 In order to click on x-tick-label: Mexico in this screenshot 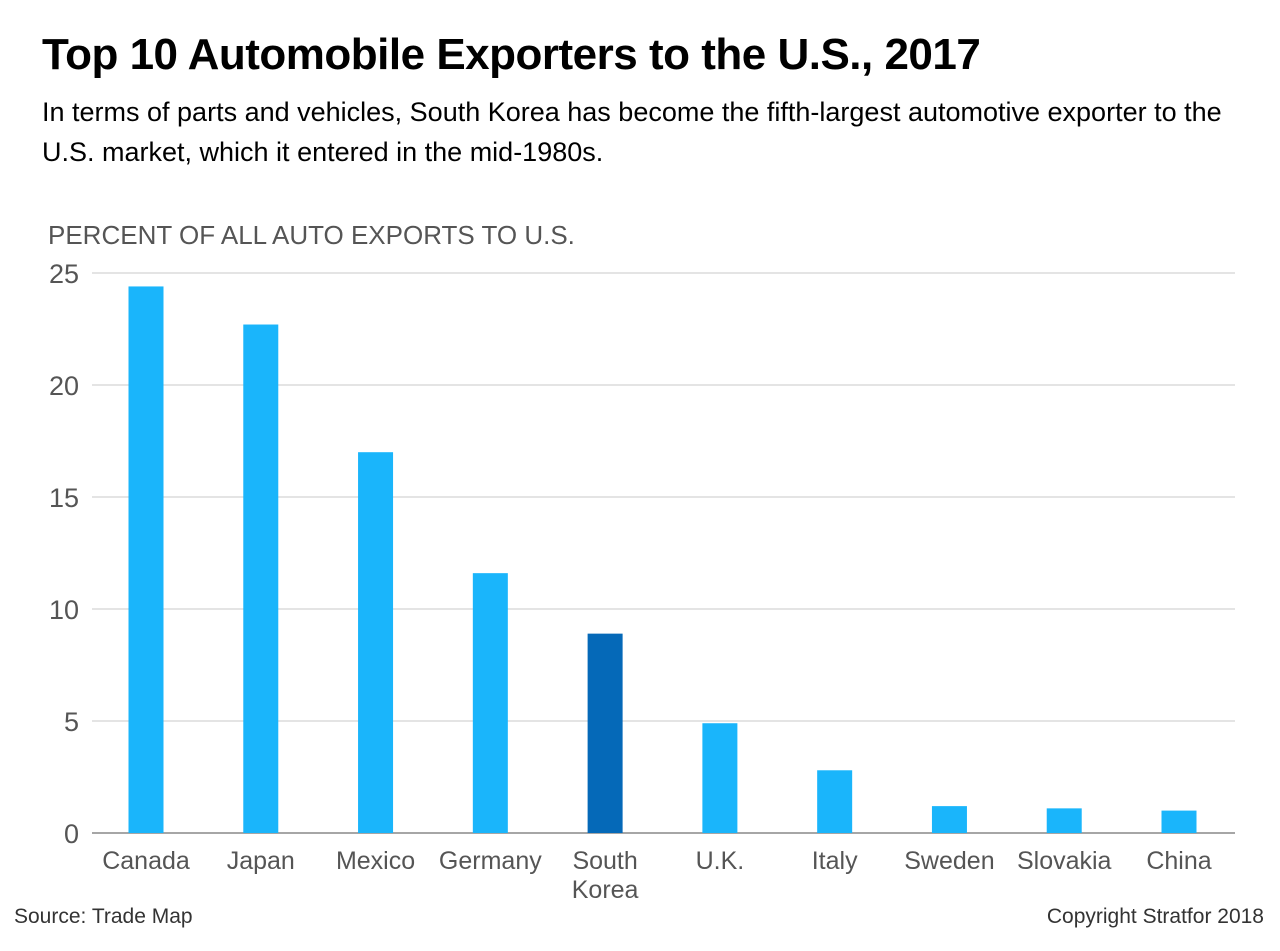, I will do `click(375, 861)`.